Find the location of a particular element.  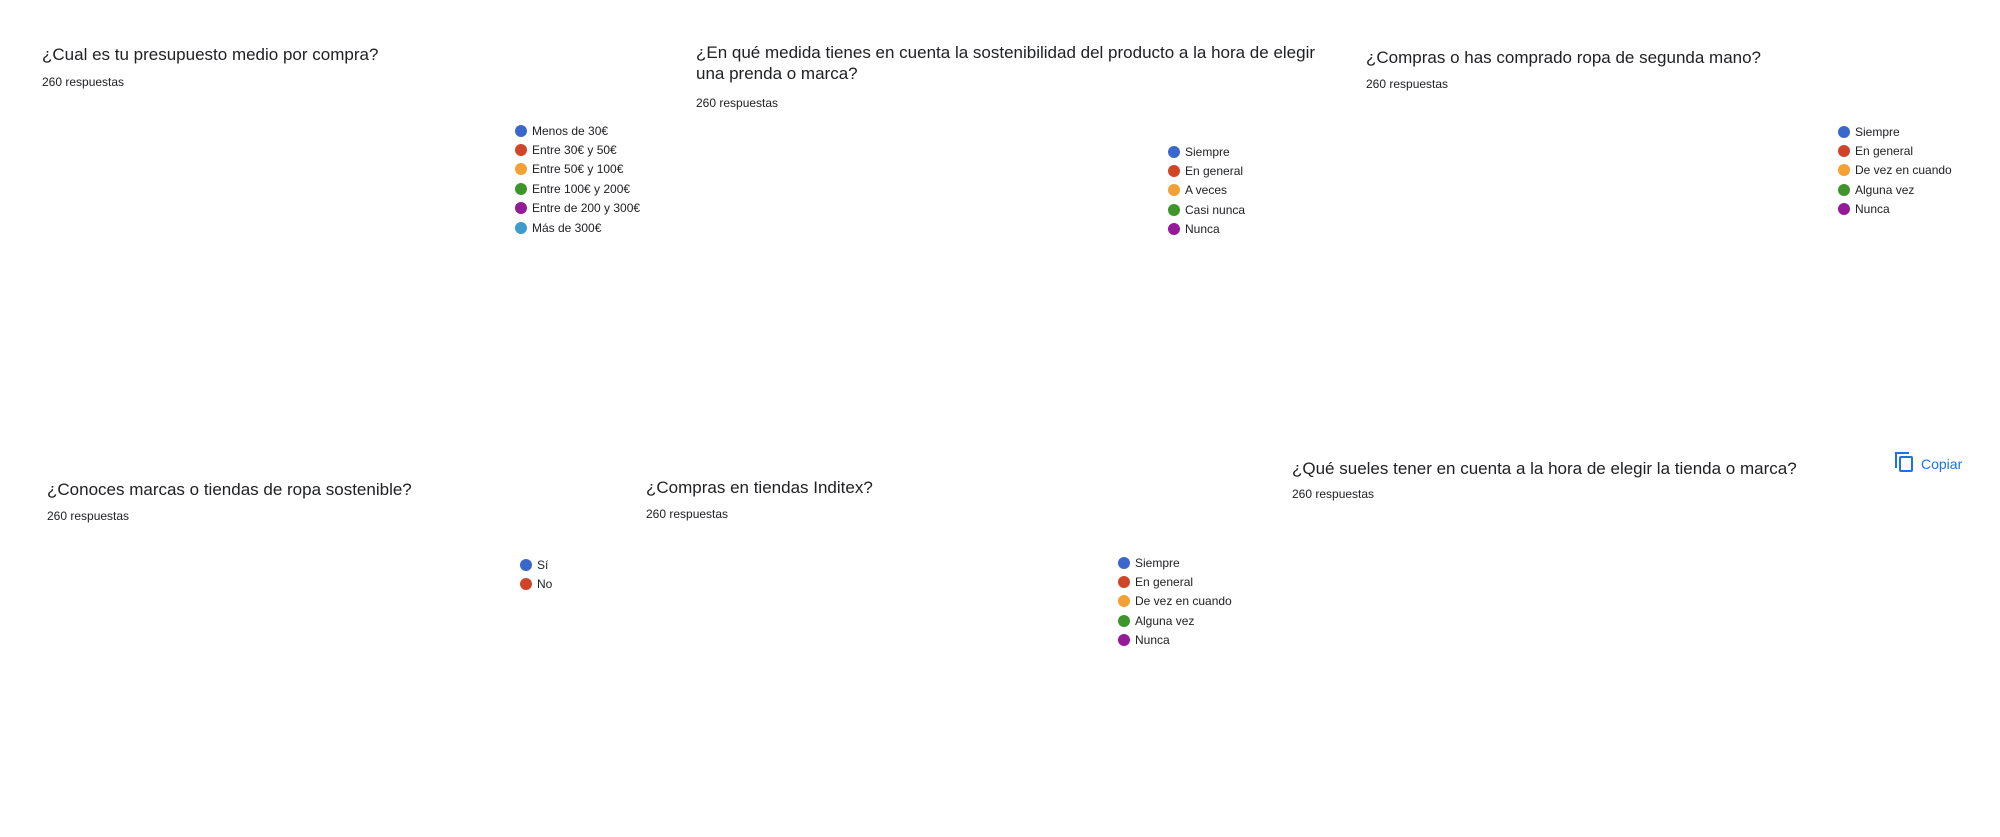

legend-item: Sí is located at coordinates (536, 564).